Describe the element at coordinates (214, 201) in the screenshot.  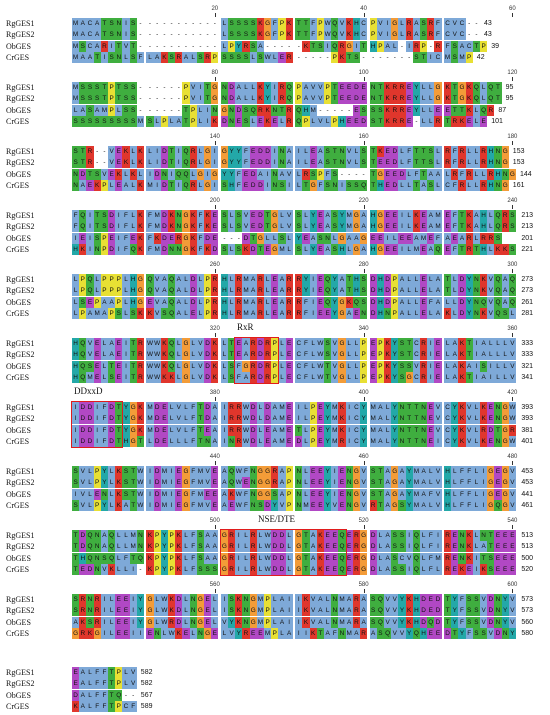
I see `ruler-position-label: 200` at that location.